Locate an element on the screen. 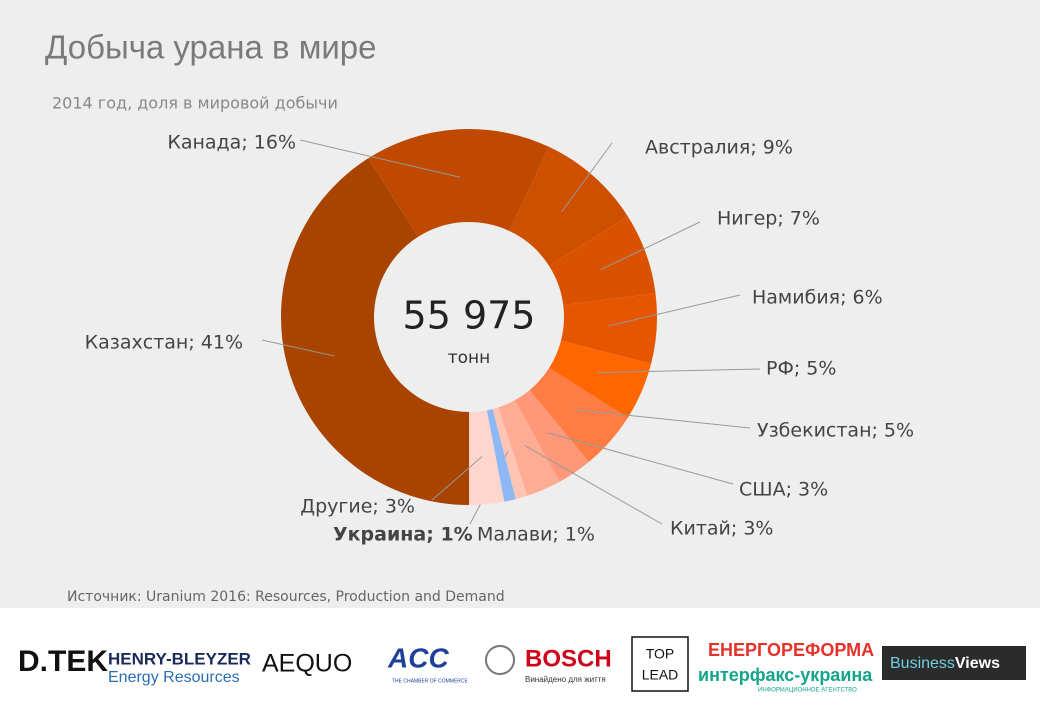 The width and height of the screenshot is (1040, 720). toplead-box is located at coordinates (660, 664).